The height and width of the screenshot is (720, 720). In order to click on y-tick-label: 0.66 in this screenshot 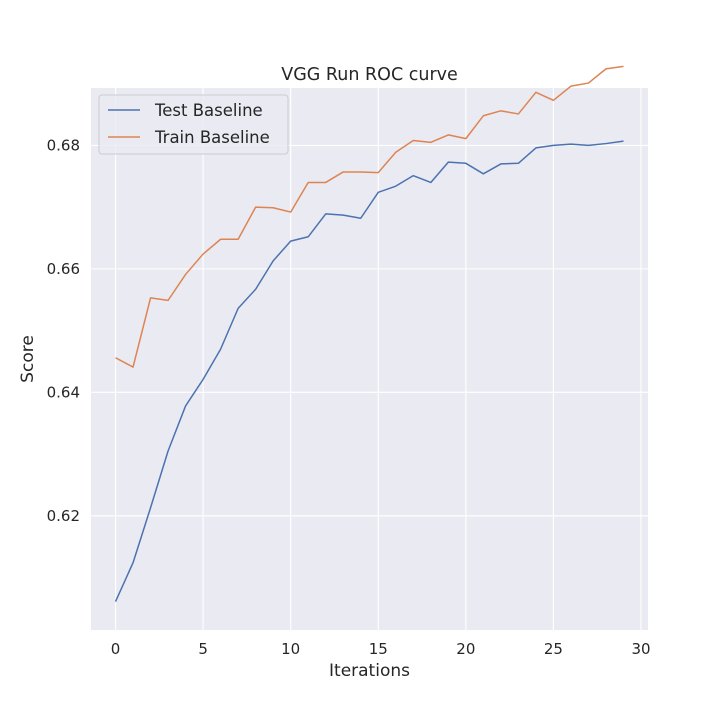, I will do `click(63, 269)`.